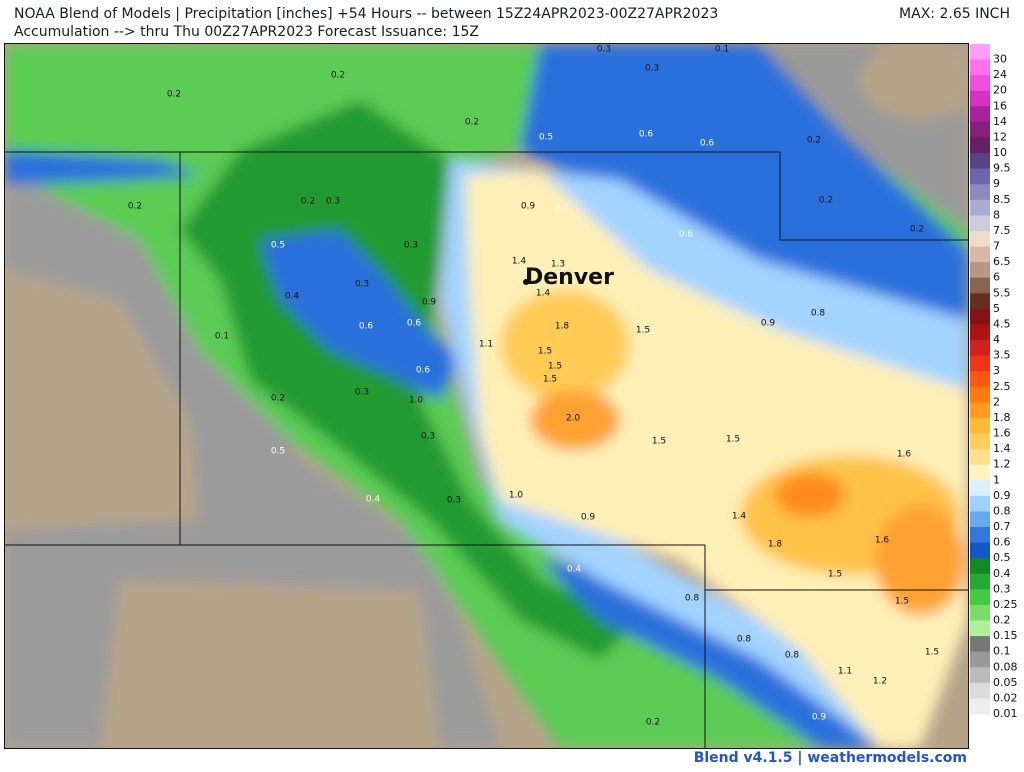  I want to click on legend-label: 0.7, so click(1002, 526).